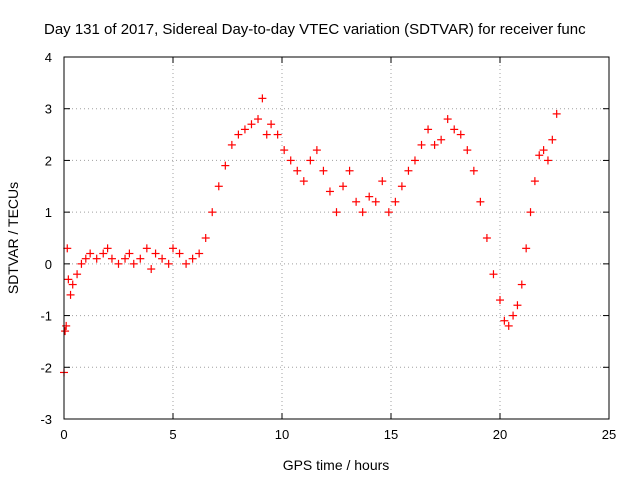  I want to click on y-tick-label: -3, so click(46, 419).